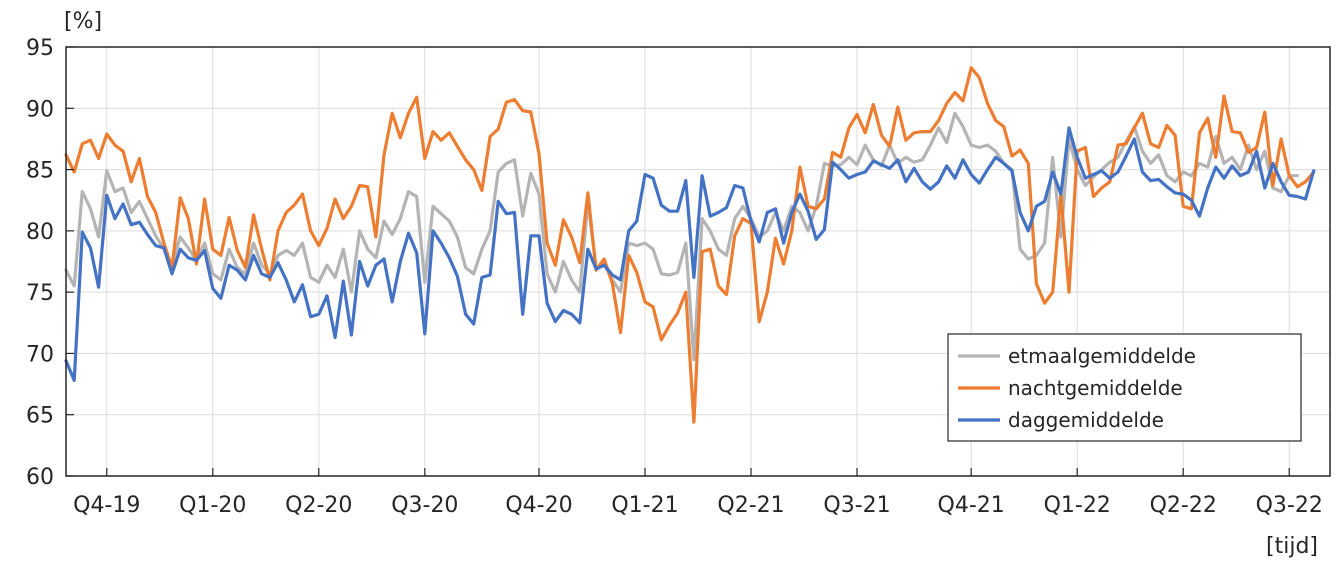  I want to click on x-tick-label: Q2-20, so click(318, 505).